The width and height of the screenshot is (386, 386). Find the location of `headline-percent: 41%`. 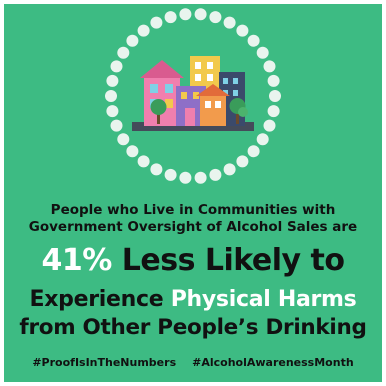

headline-percent: 41% is located at coordinates (76, 260).